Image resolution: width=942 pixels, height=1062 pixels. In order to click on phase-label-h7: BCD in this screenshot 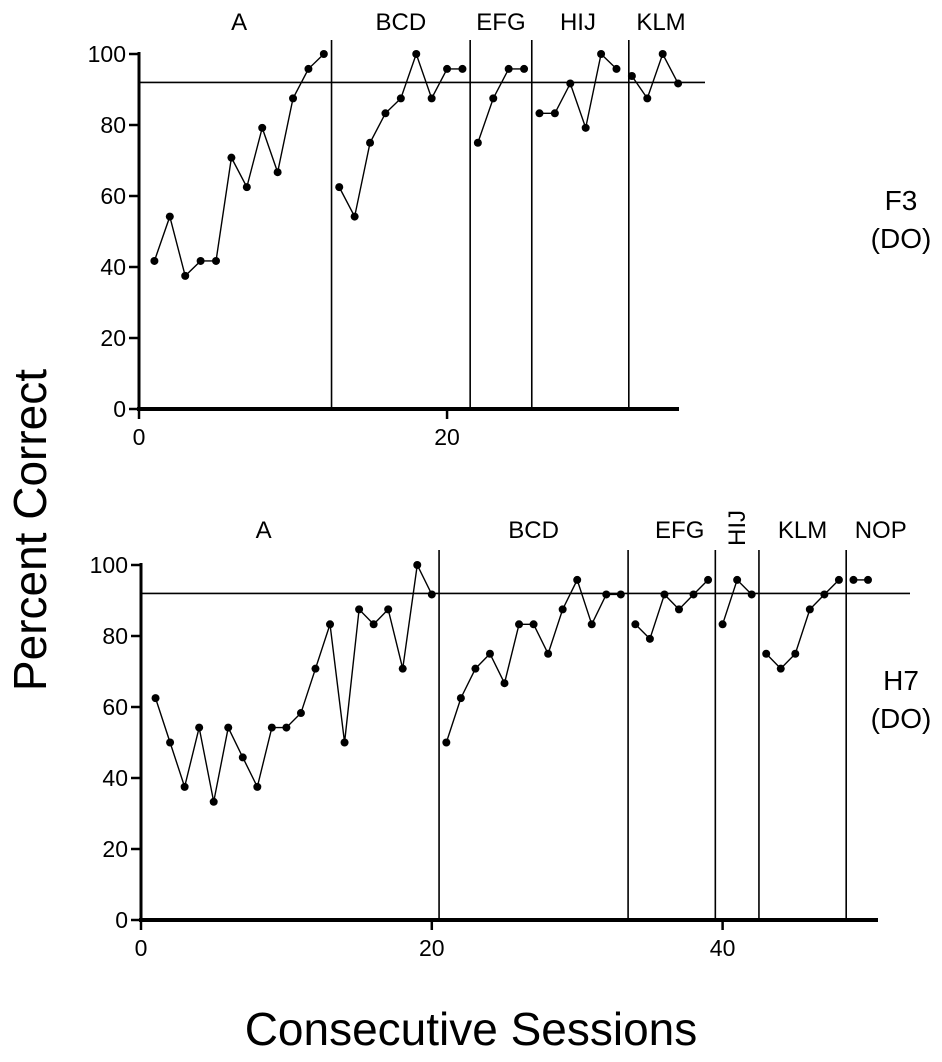, I will do `click(533, 530)`.